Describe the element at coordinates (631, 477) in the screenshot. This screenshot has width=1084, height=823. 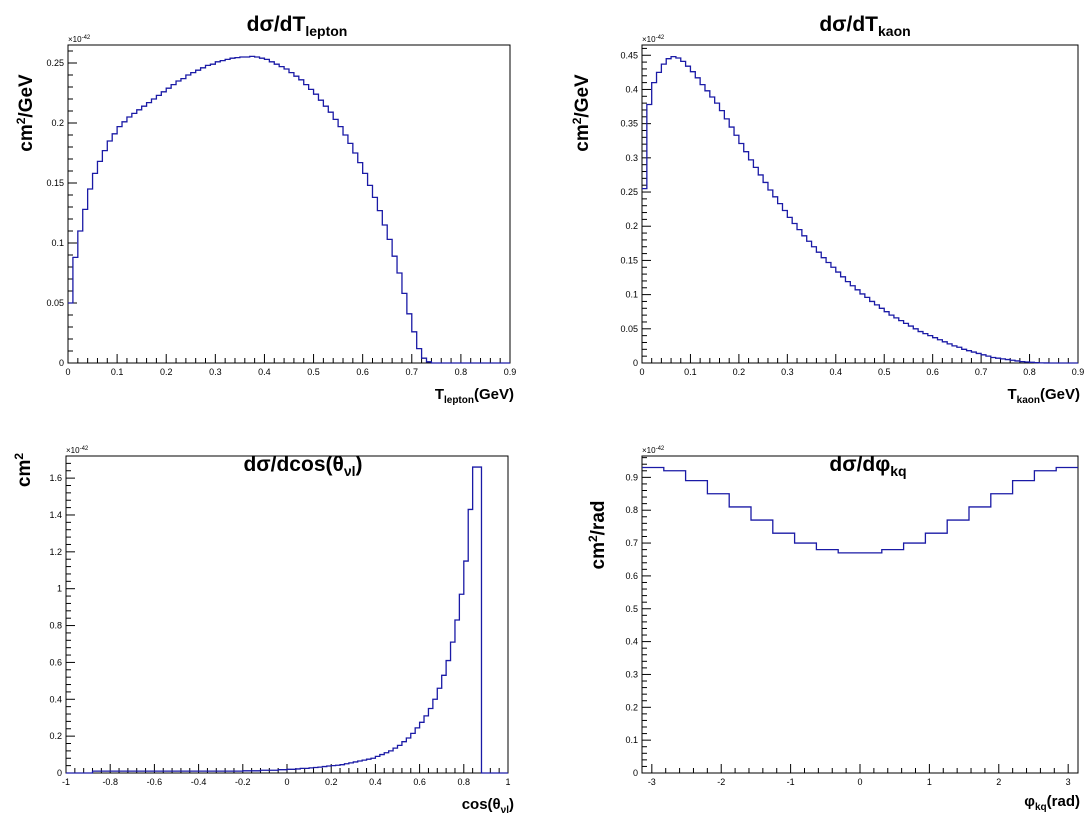
I see `y-tick-label: 0.9` at that location.